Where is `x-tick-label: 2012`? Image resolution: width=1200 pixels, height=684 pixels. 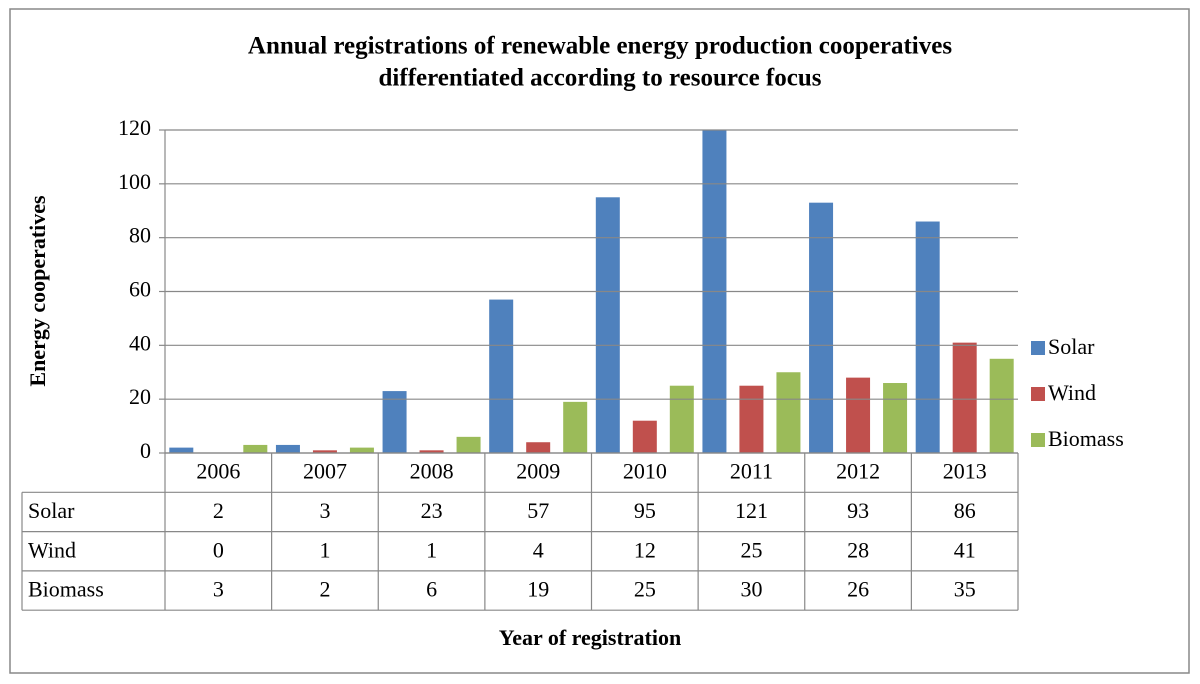 x-tick-label: 2012 is located at coordinates (858, 471).